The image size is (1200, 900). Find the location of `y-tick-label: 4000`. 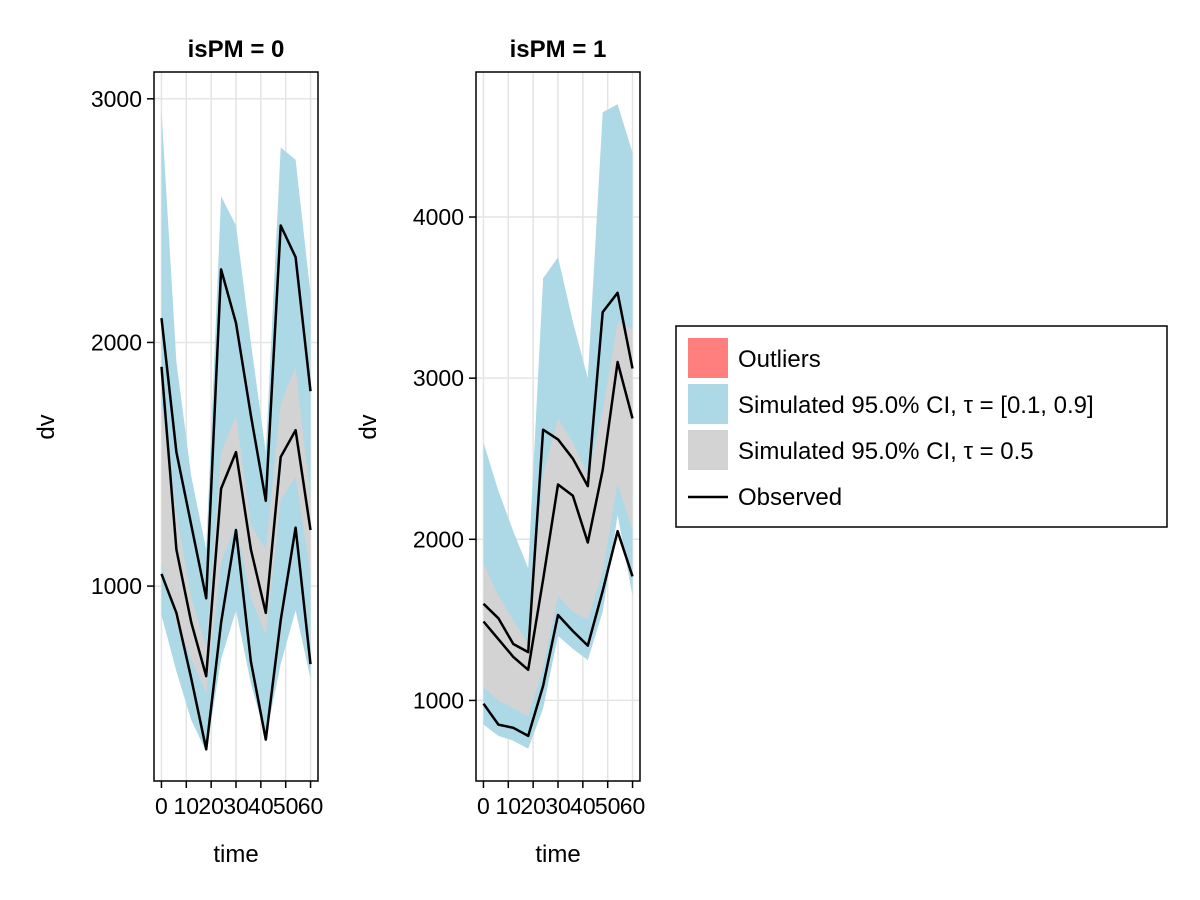

y-tick-label: 4000 is located at coordinates (438, 217).